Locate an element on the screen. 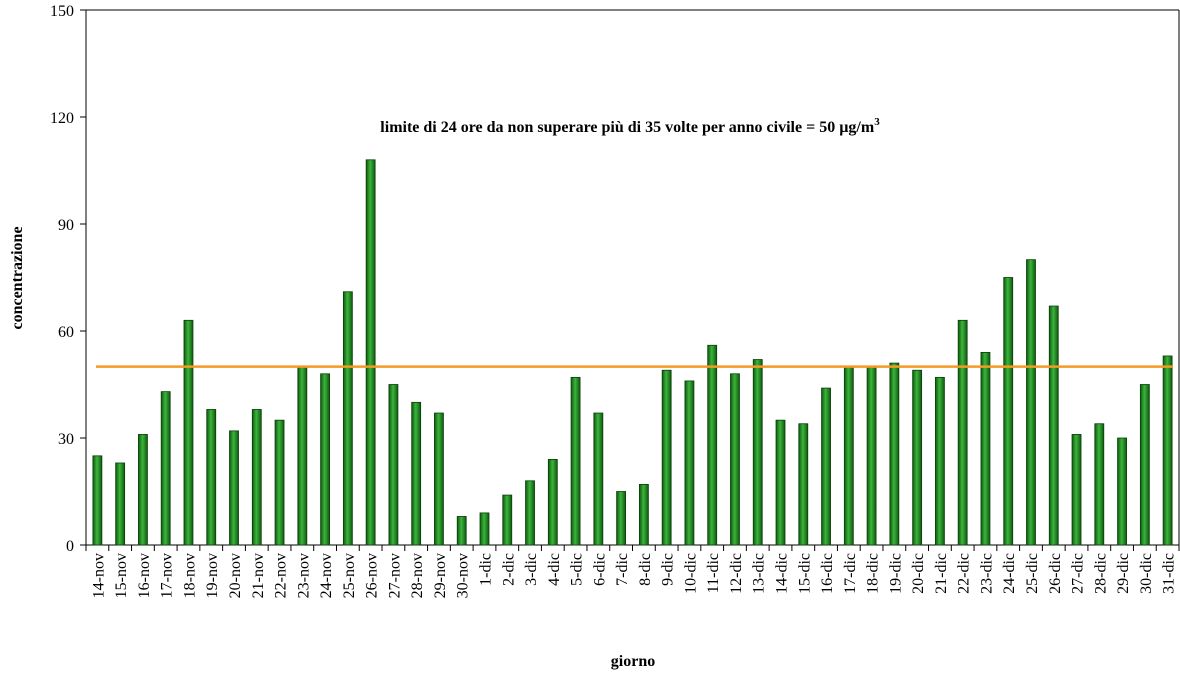 The image size is (1180, 675). x-tick-label: 19-nov is located at coordinates (212, 575).